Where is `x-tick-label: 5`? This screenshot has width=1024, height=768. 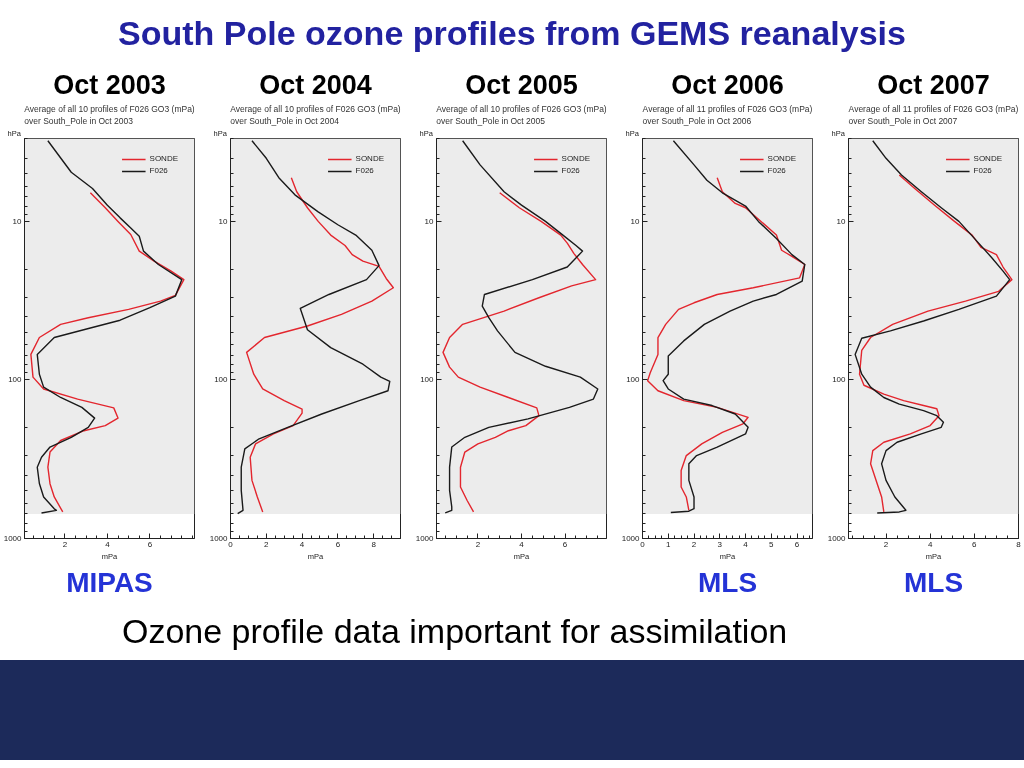
x-tick-label: 5 is located at coordinates (772, 544).